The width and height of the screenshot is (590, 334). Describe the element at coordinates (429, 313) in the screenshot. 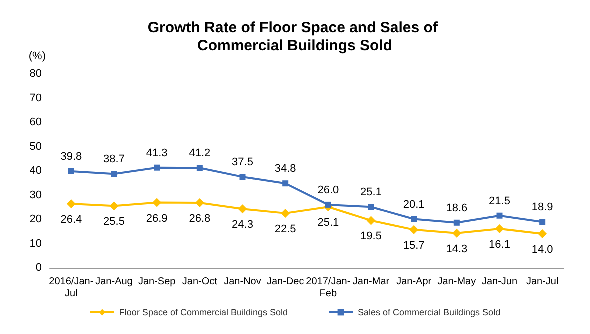

I see `legend-label: Sales of Commercial Buildings Sold` at that location.